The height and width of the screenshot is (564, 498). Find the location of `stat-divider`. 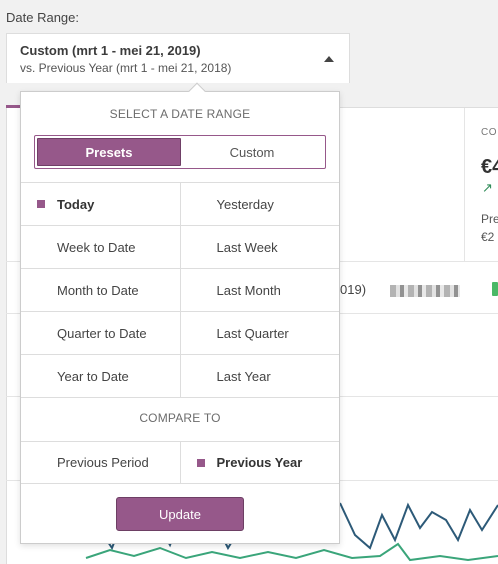

stat-divider is located at coordinates (464, 184).